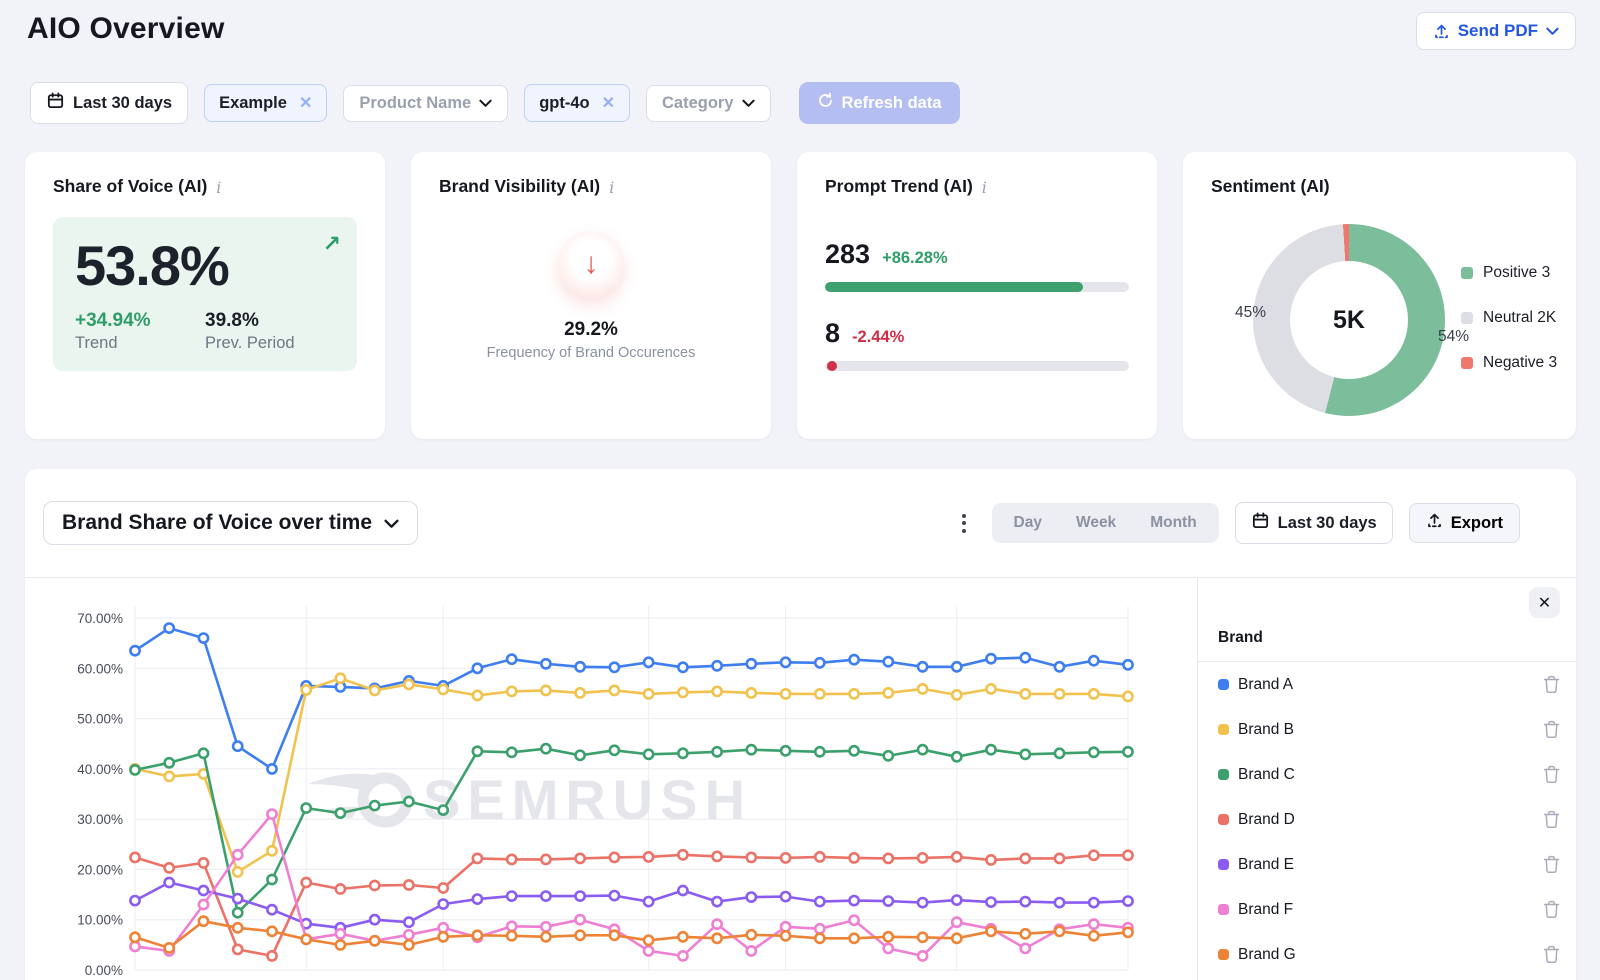 The height and width of the screenshot is (980, 1600). I want to click on category-dropdown: Category, so click(708, 103).